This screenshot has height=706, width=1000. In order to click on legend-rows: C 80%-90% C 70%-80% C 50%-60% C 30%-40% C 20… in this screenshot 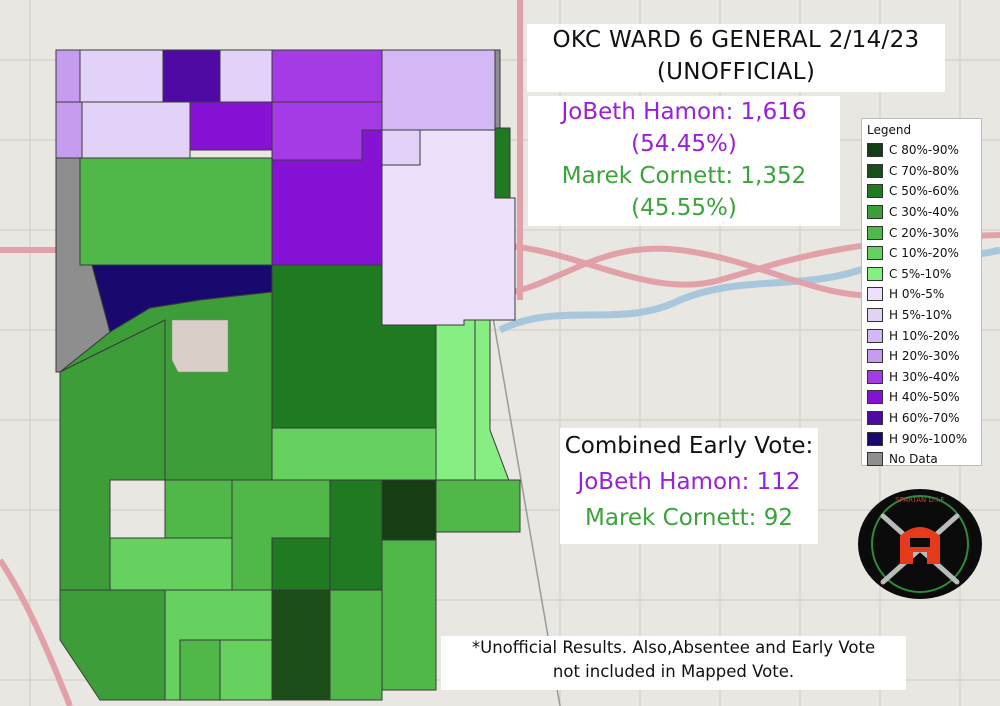, I will do `click(921, 305)`.